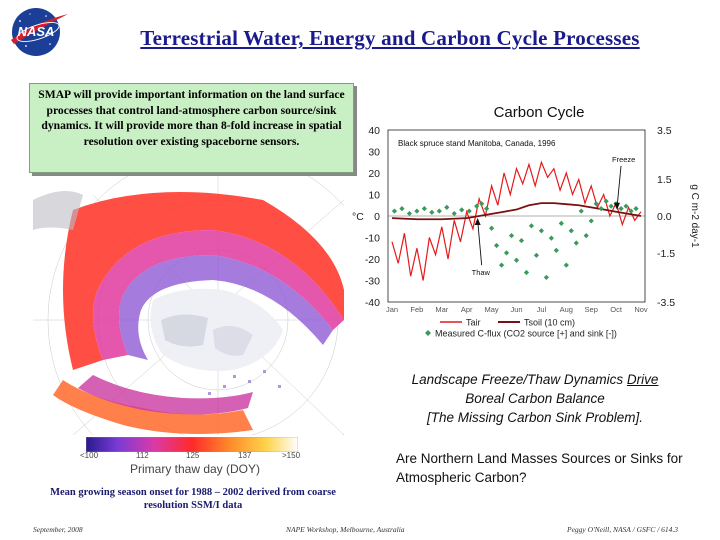 Image resolution: width=720 pixels, height=540 pixels. I want to click on x-tick-label: Nov, so click(641, 309).